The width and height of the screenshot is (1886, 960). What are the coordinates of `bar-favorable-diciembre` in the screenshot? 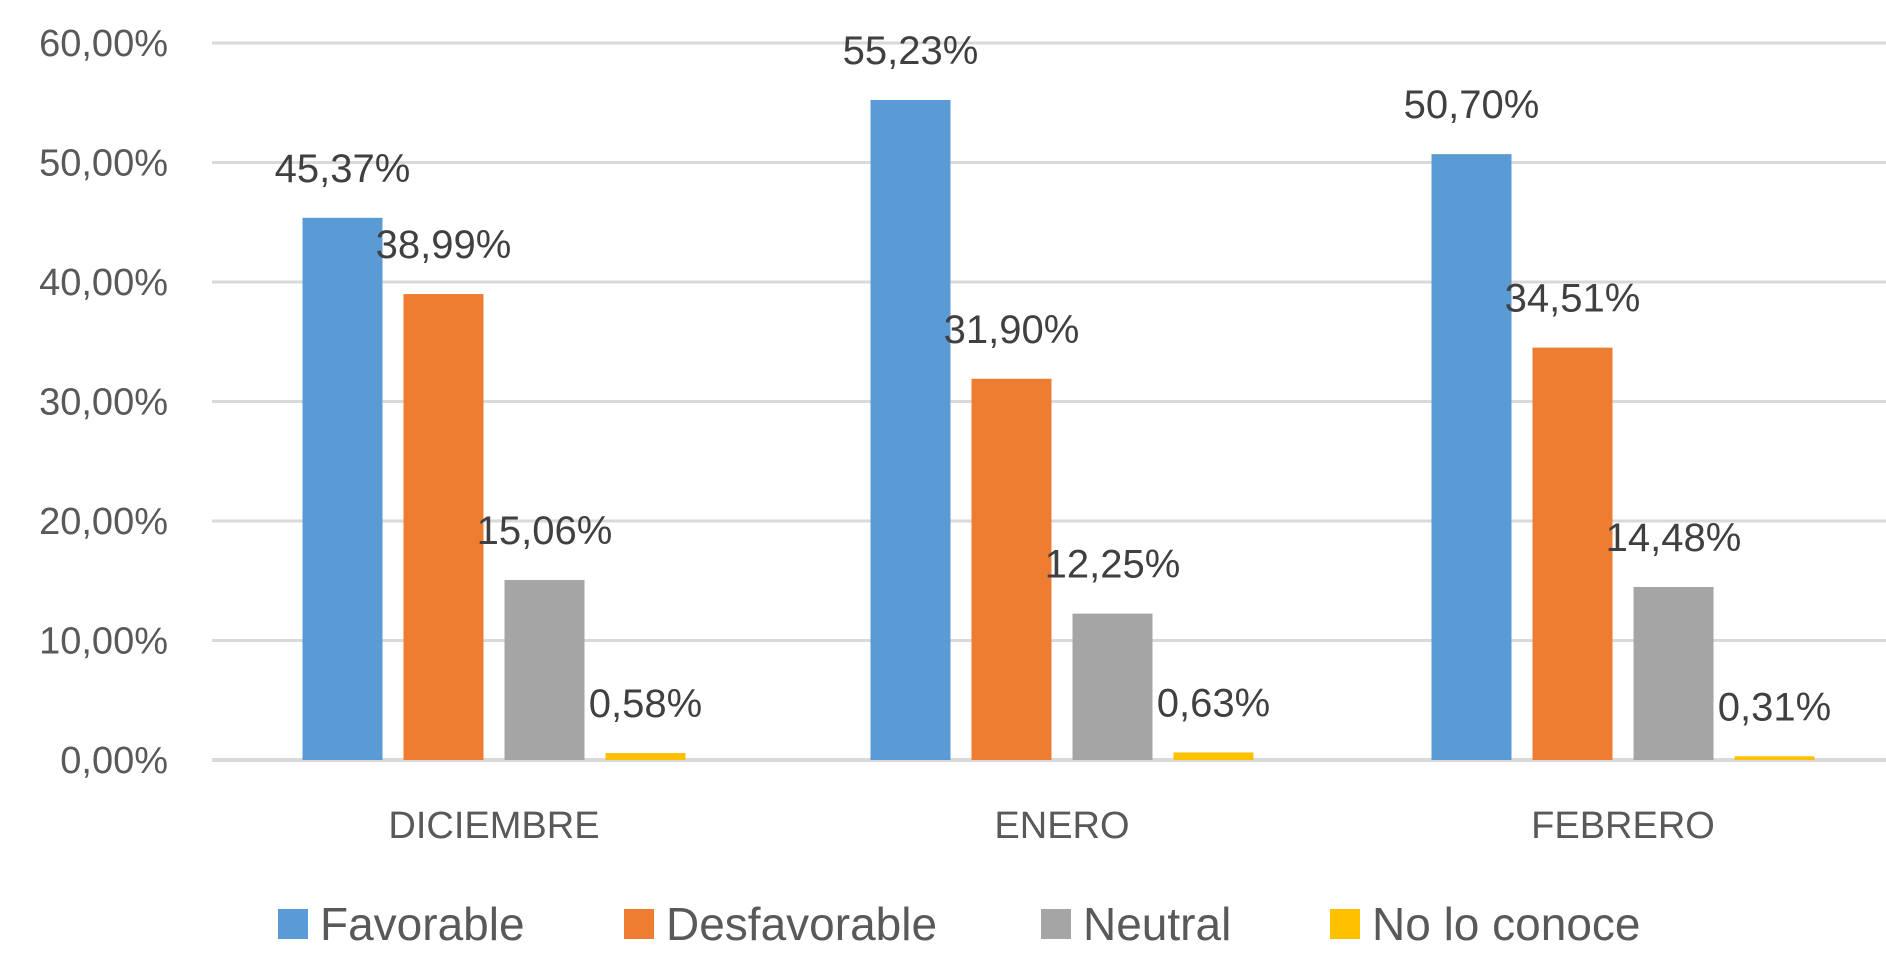 It's located at (342, 489).